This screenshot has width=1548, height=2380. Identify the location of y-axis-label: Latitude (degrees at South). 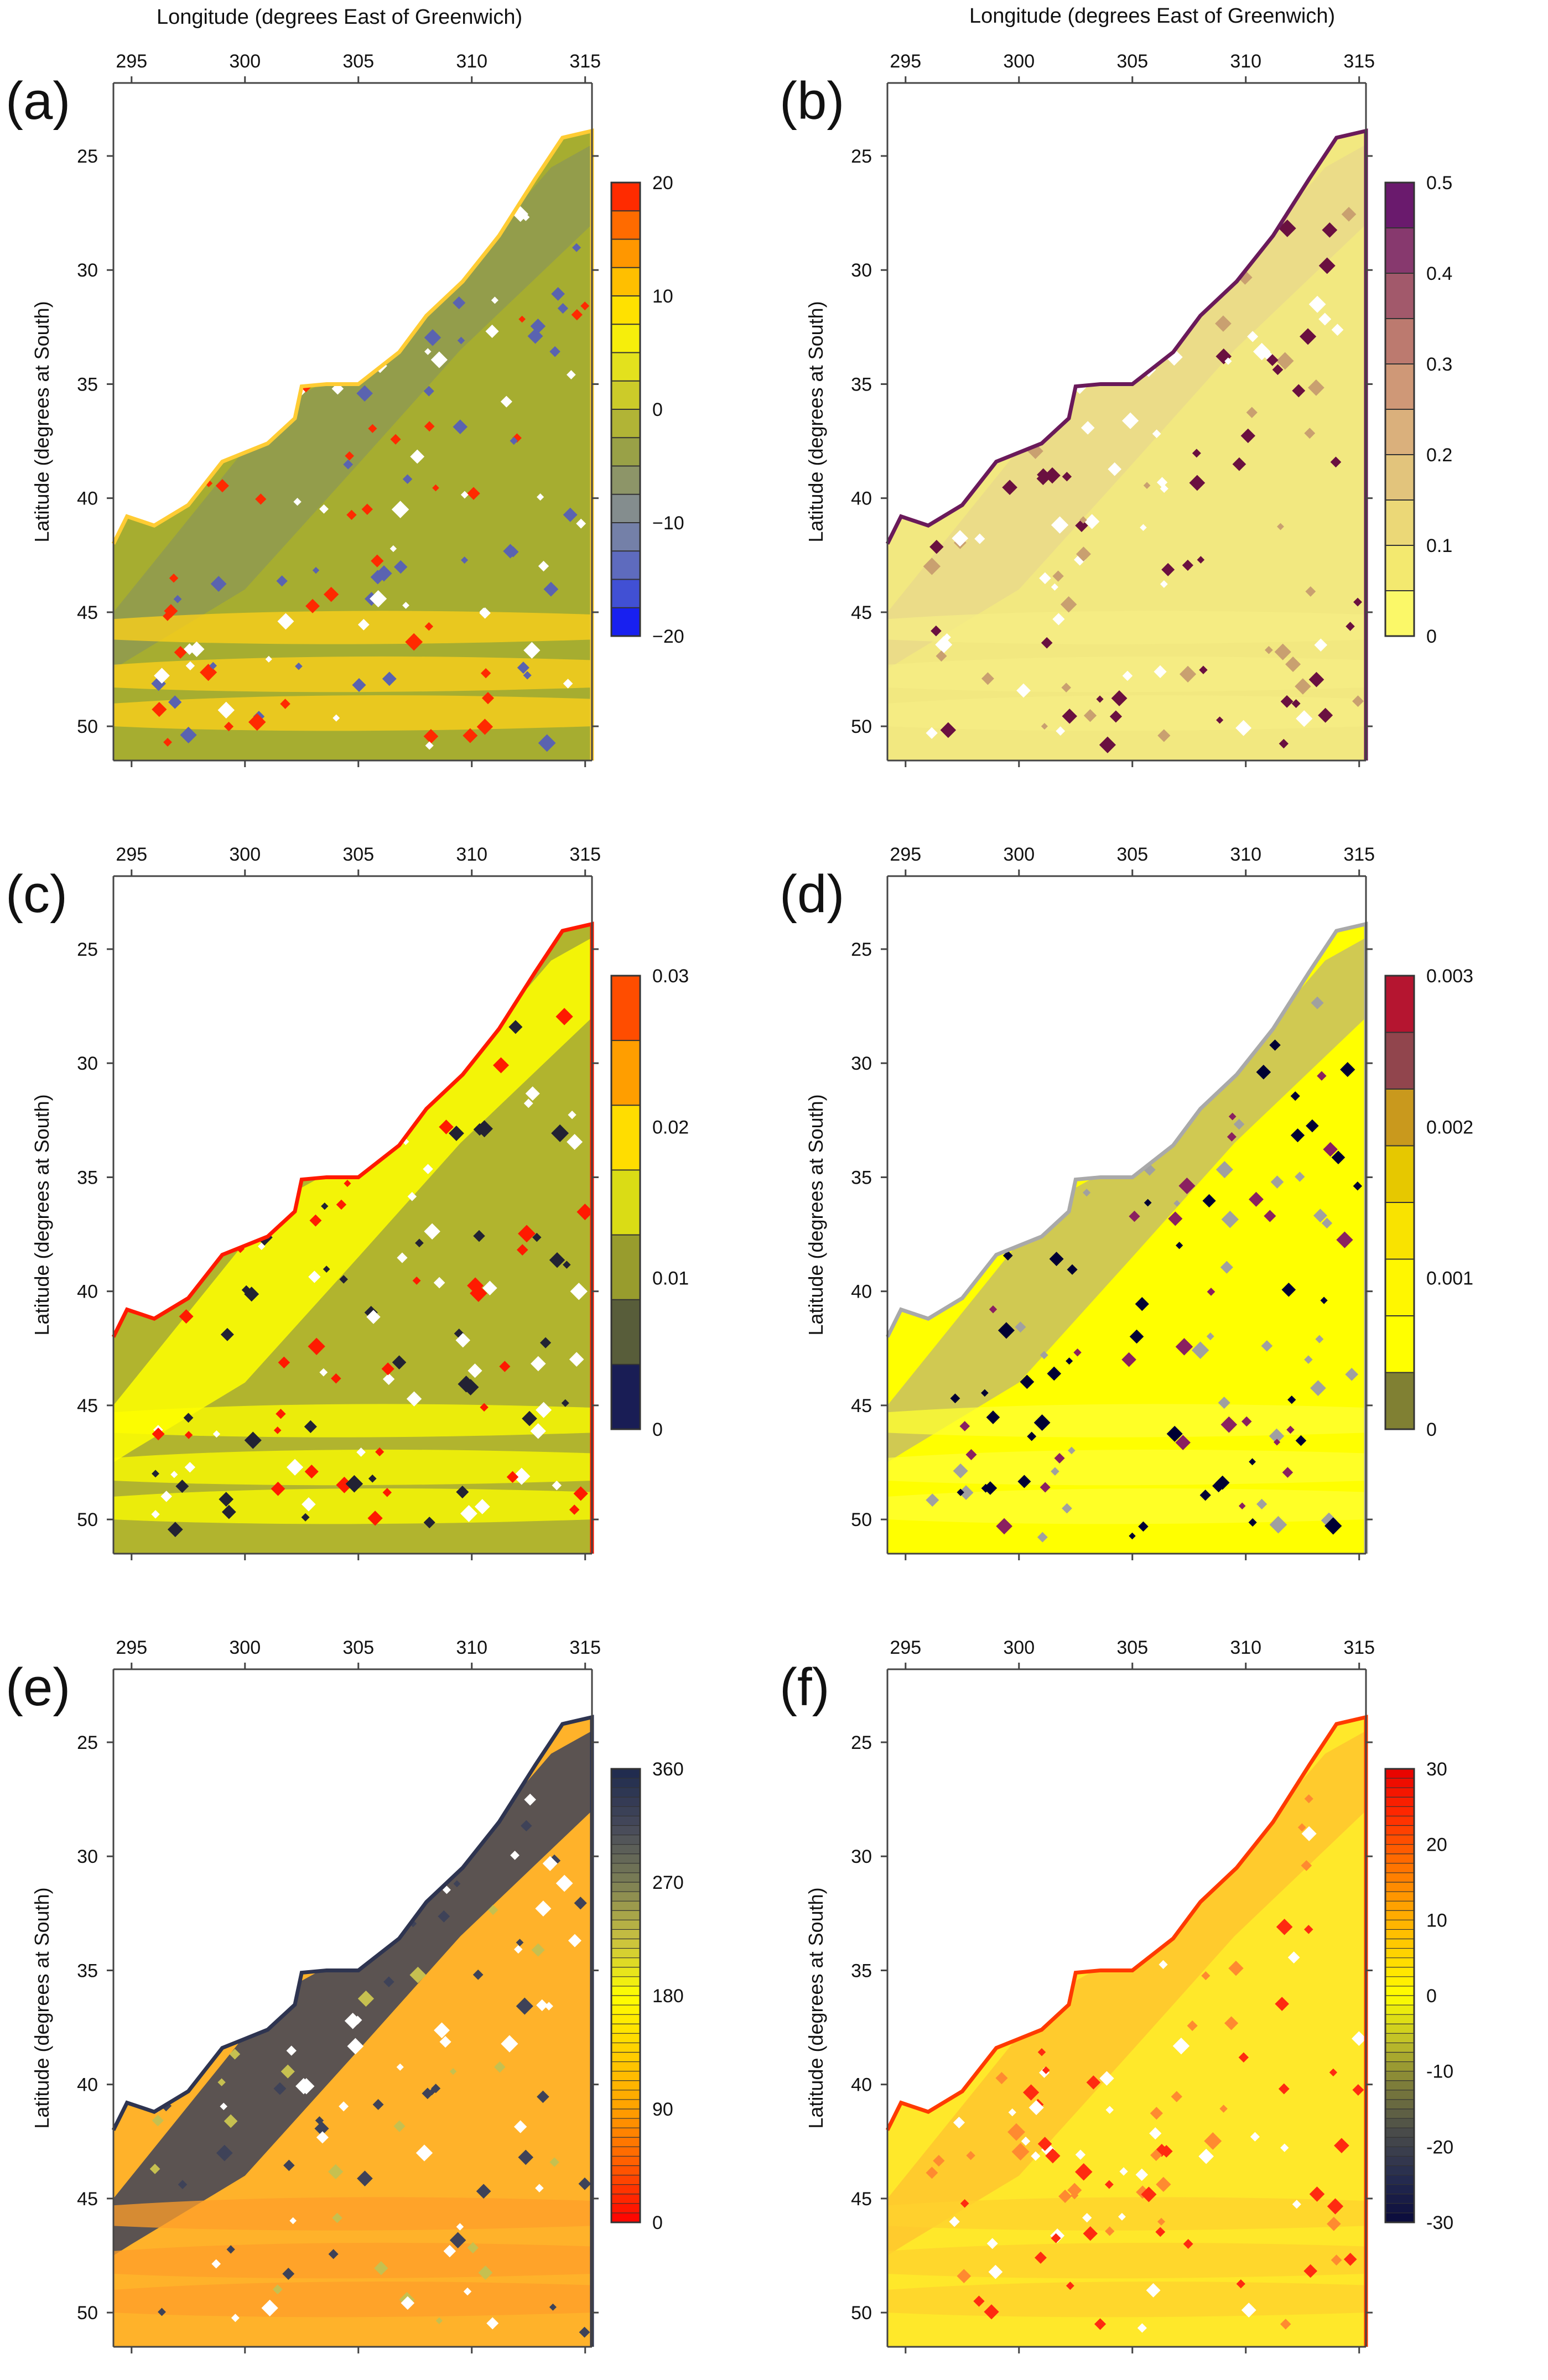
(41, 2007).